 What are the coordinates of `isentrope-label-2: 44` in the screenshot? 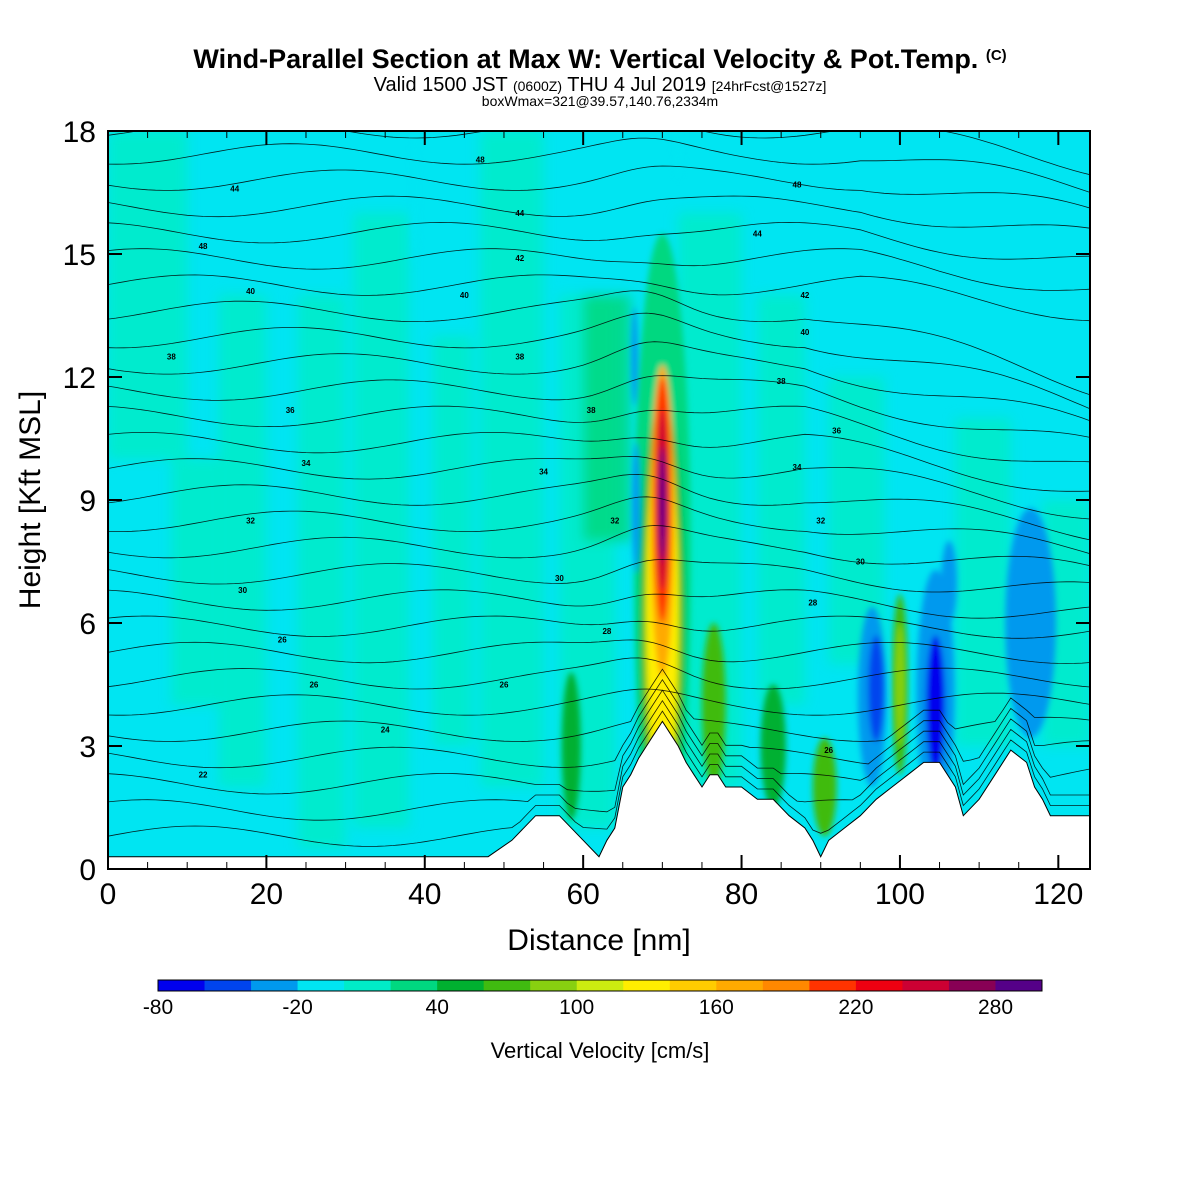 It's located at (234, 188).